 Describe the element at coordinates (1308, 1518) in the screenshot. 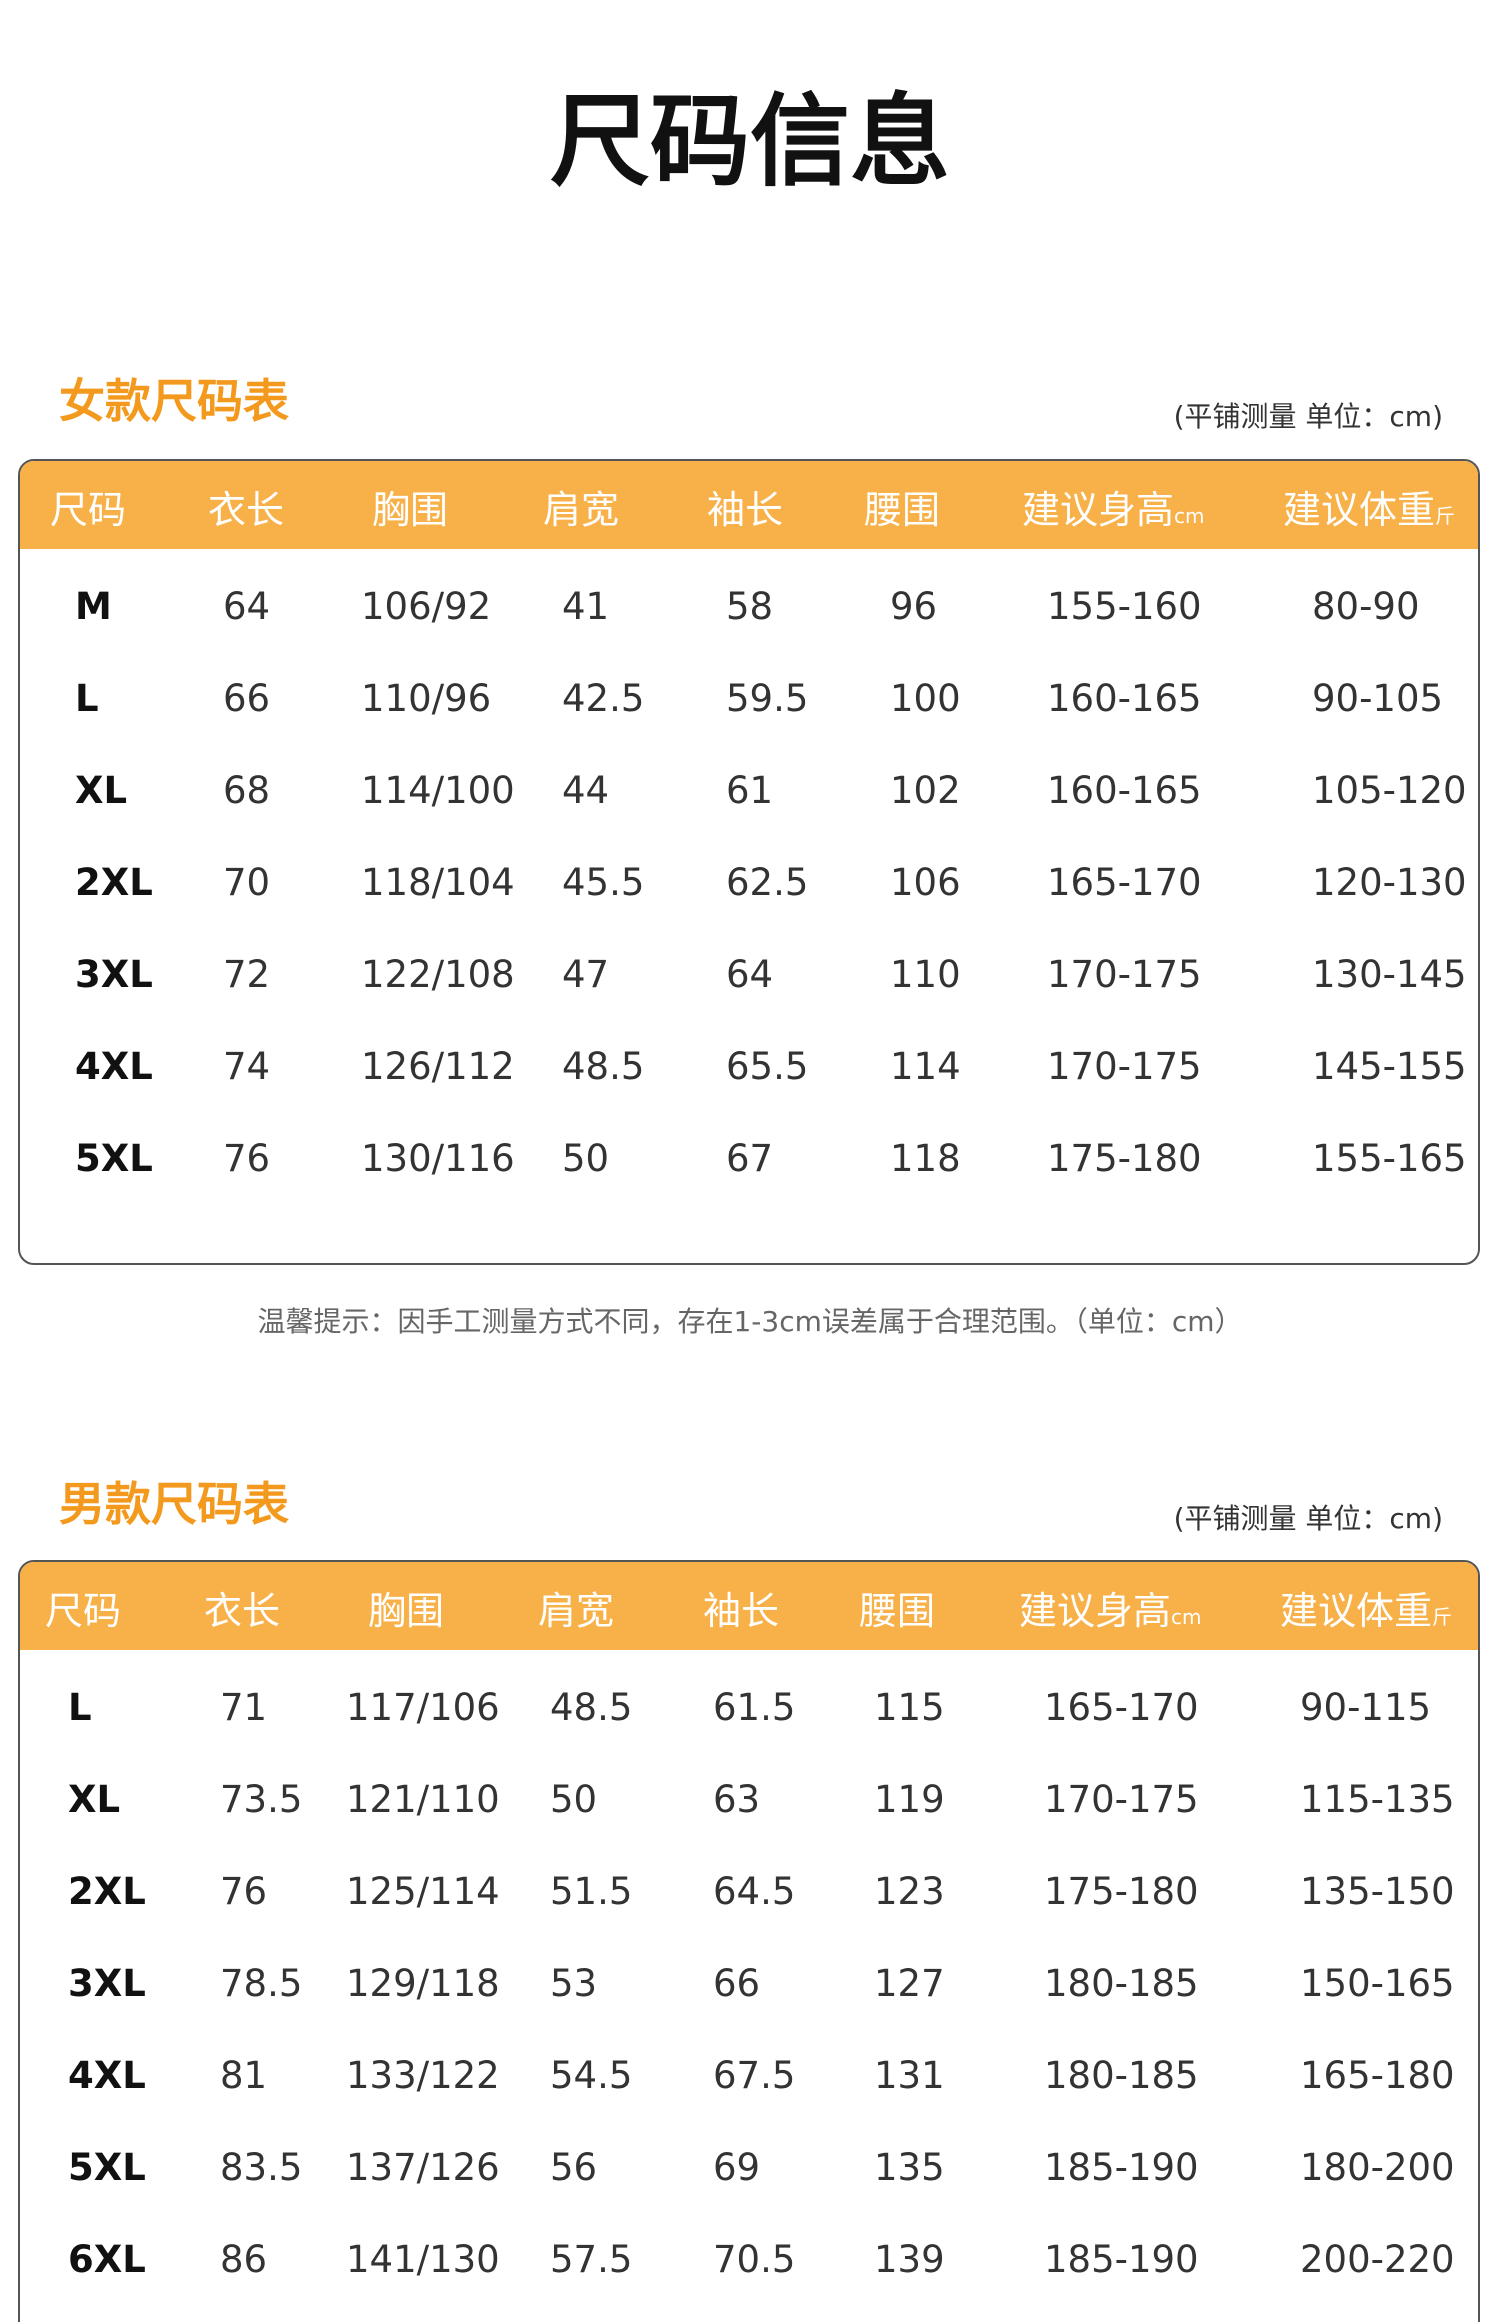

I see `unit-note: (平铺测量 单位：cm)` at that location.